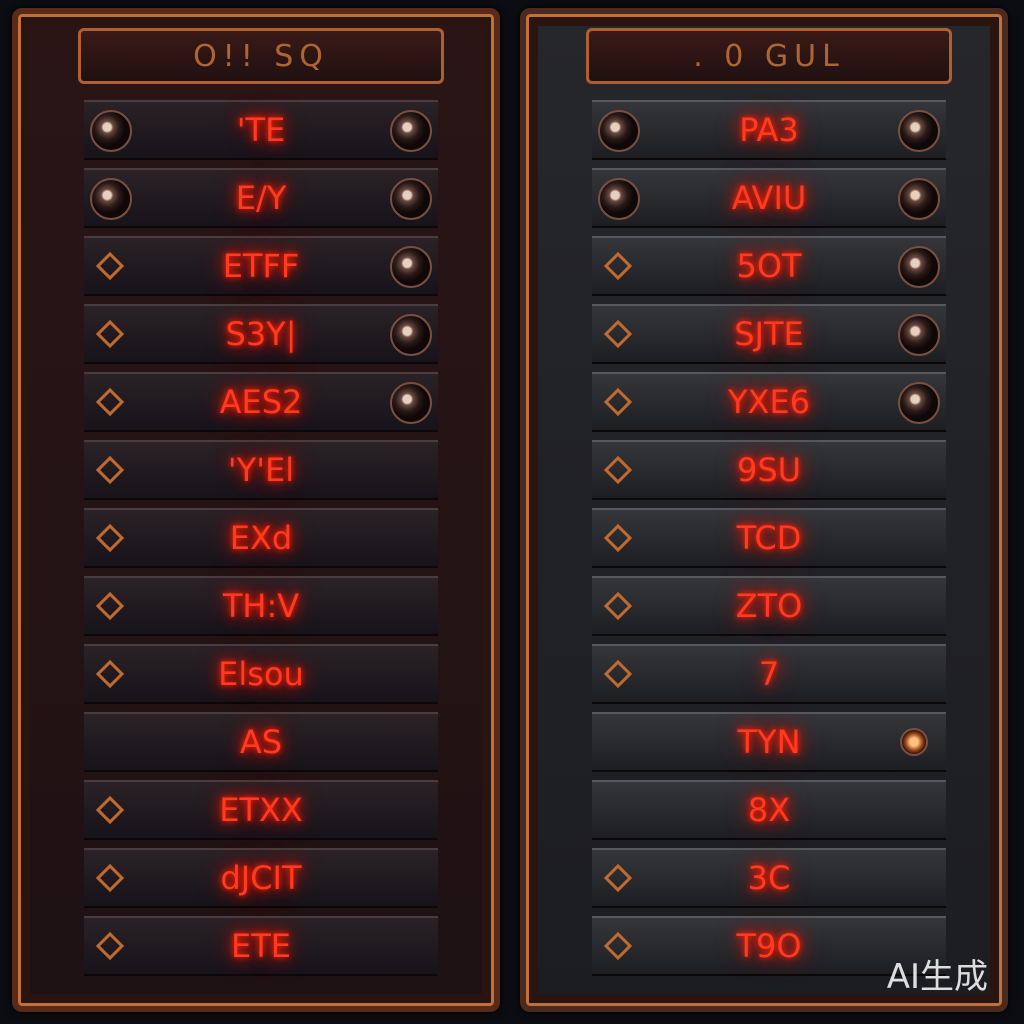 This screenshot has width=1024, height=1024. I want to click on list-item: EXd, so click(261, 538).